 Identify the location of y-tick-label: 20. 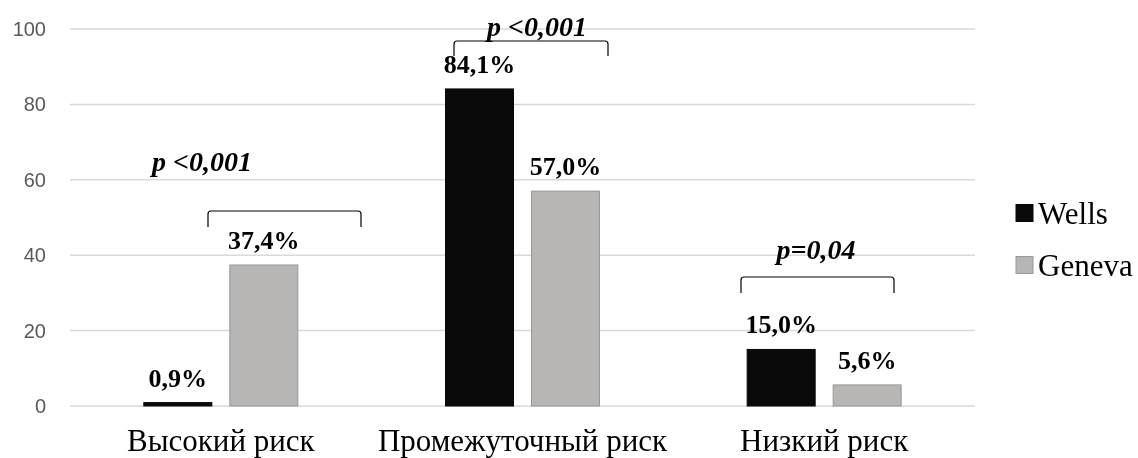
(34, 330).